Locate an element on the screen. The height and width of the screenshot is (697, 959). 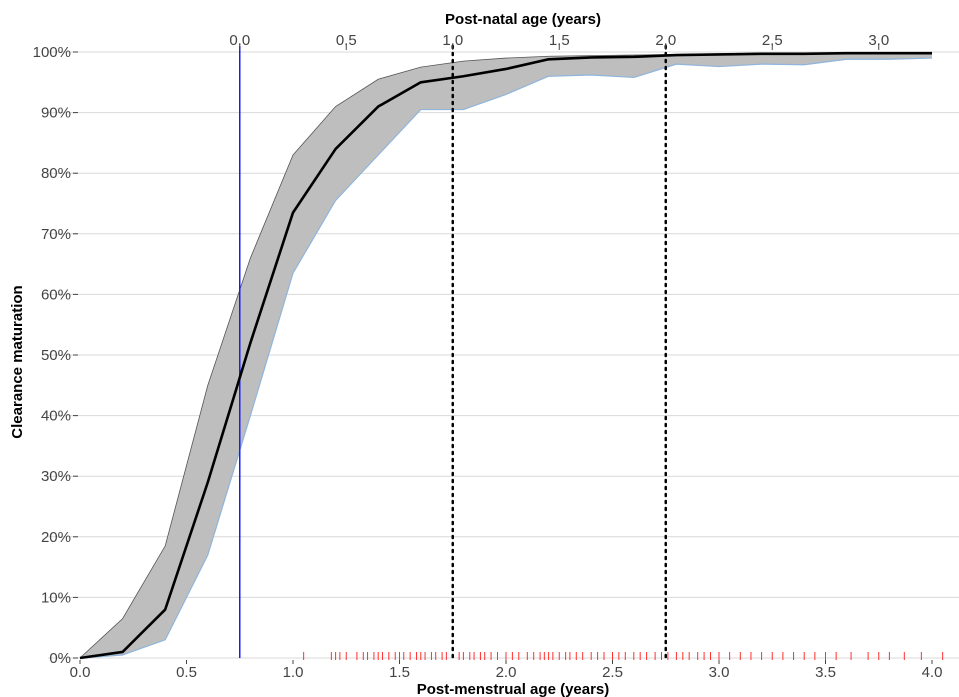
top-x-axis-ticks: 0.0 0.5 1.0 1.5 2.0 2.5 3.0 is located at coordinates (559, 41).